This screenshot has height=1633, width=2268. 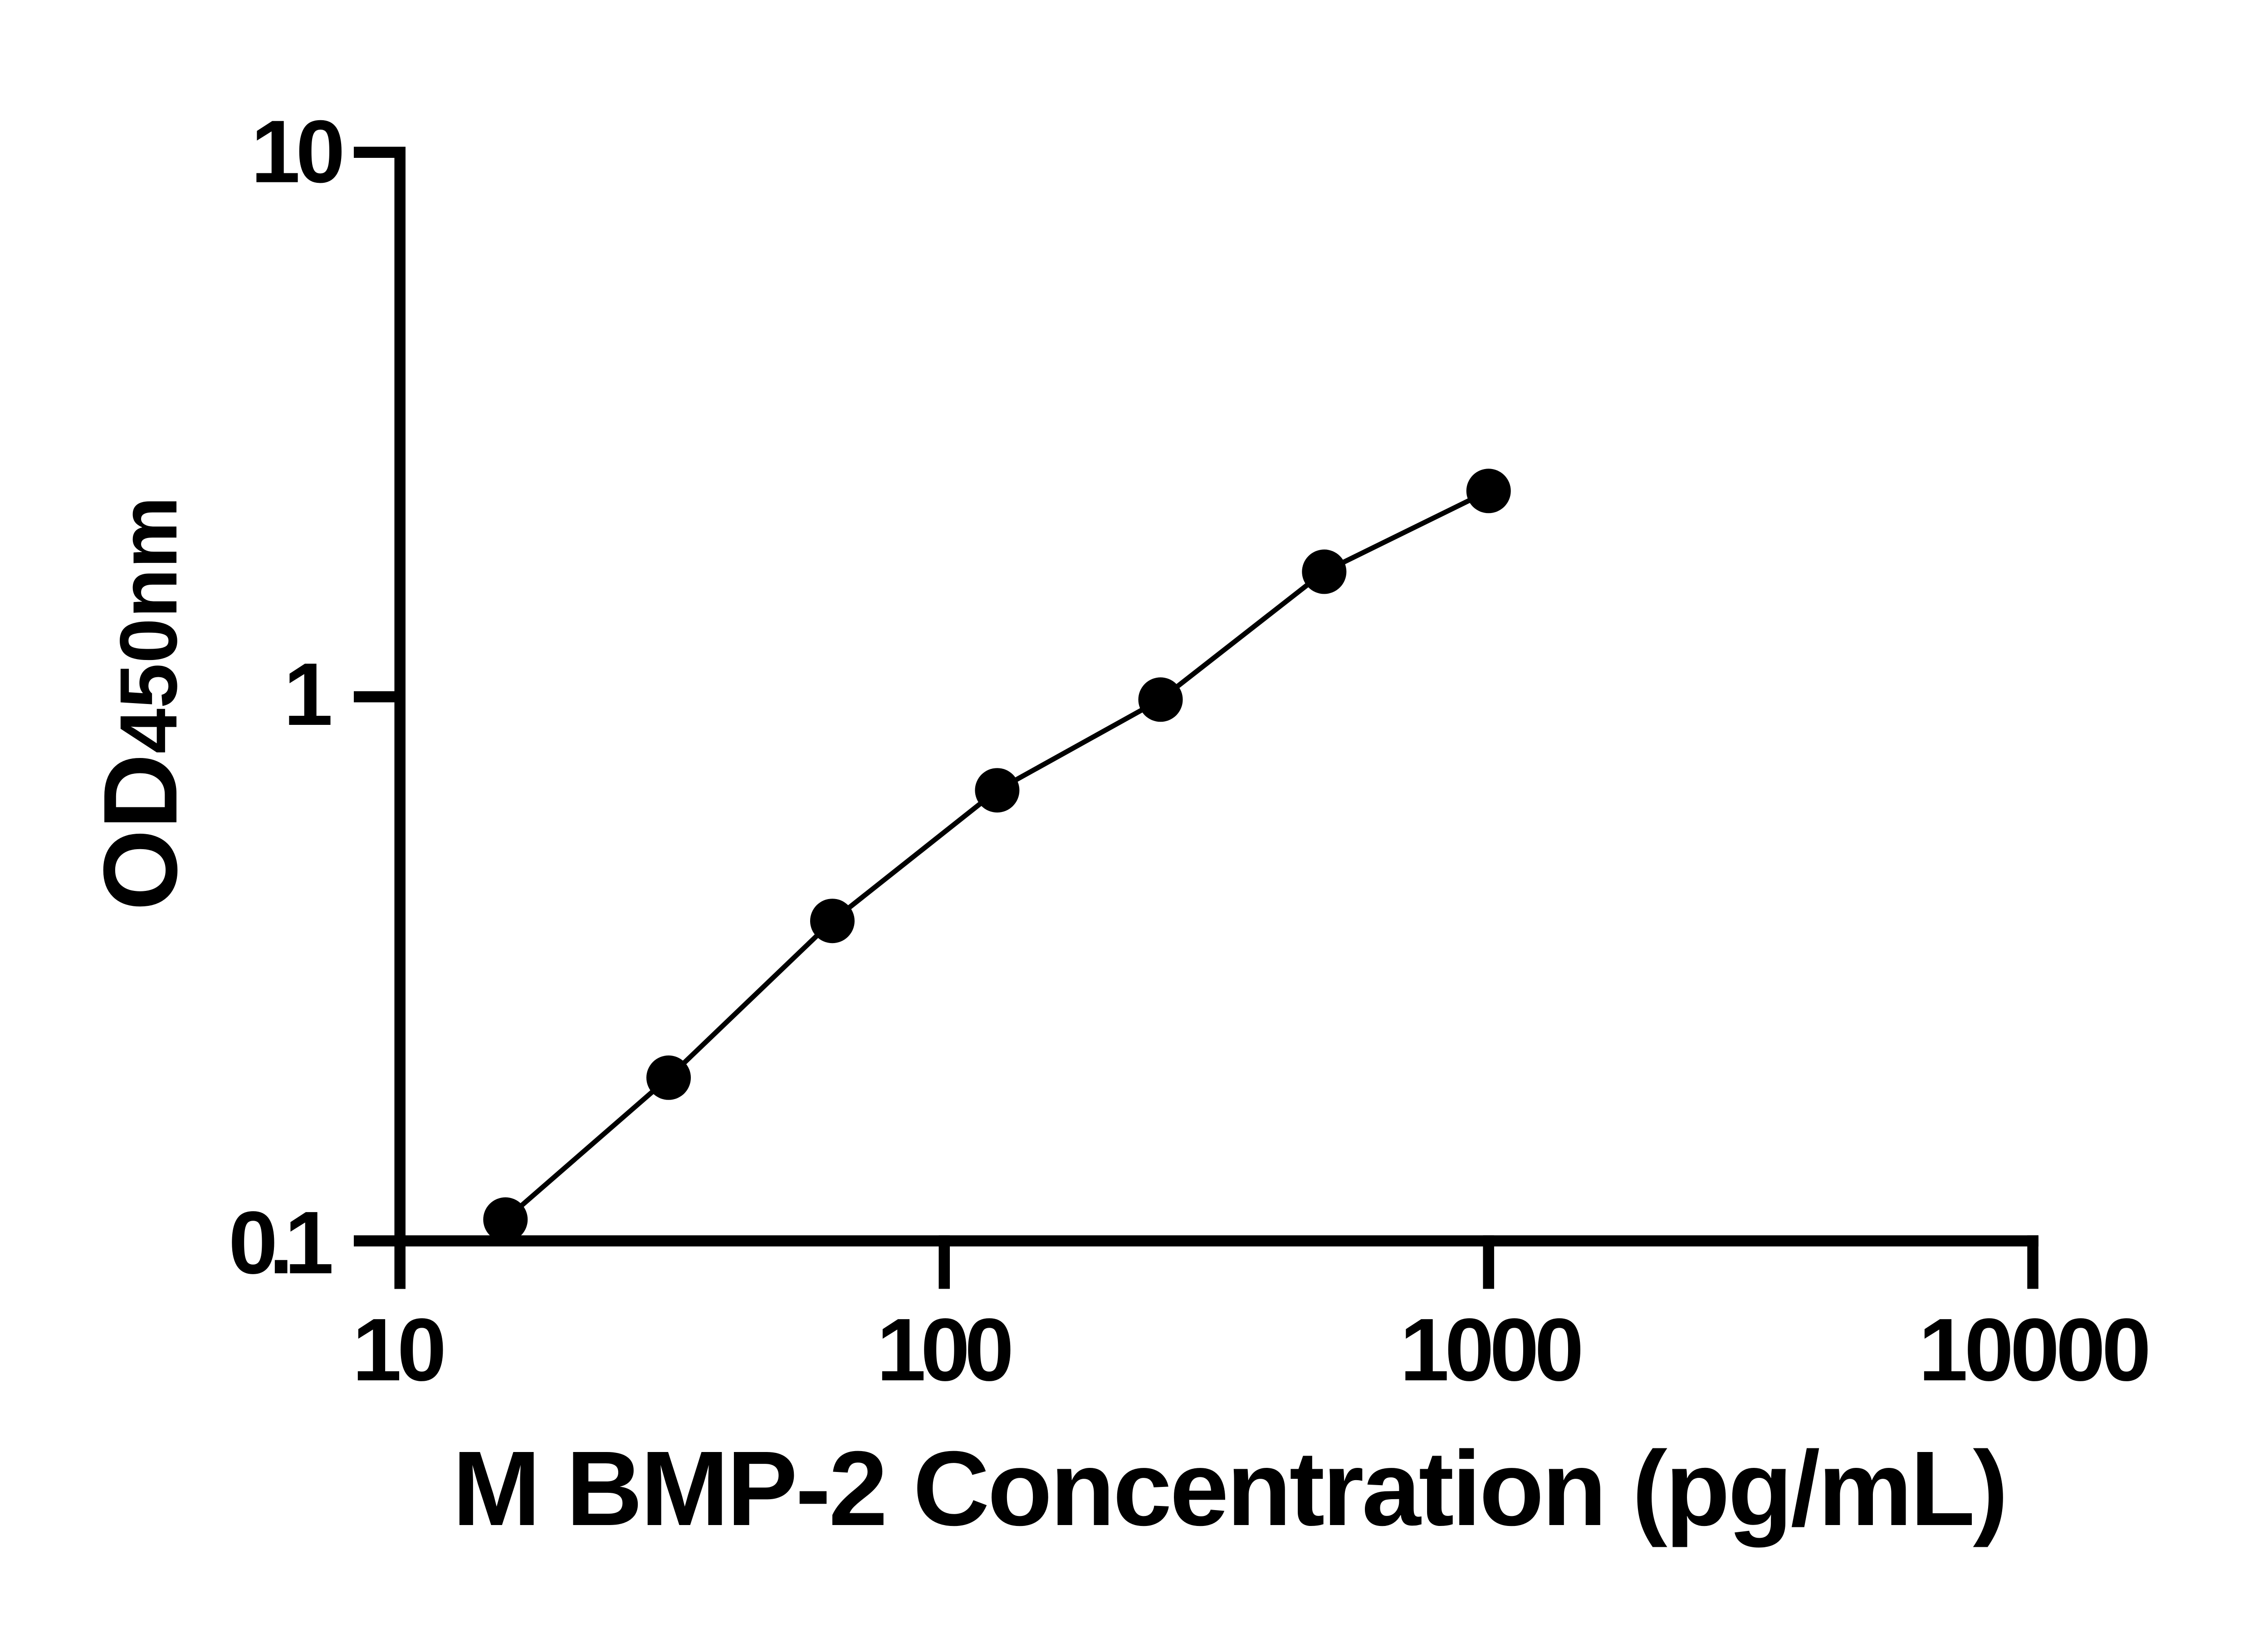 What do you see at coordinates (281, 1242) in the screenshot?
I see `svg-text: 0.1` at bounding box center [281, 1242].